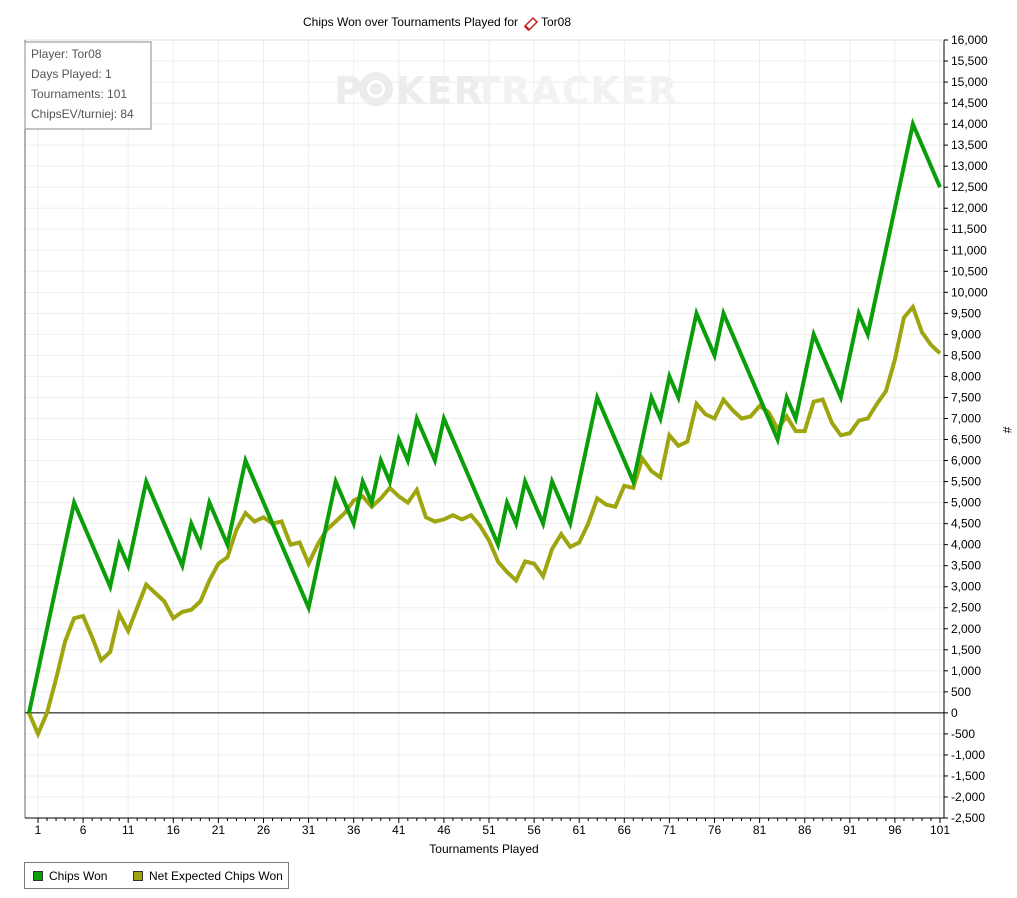 The width and height of the screenshot is (1017, 898). I want to click on x-tick-label: 66, so click(625, 830).